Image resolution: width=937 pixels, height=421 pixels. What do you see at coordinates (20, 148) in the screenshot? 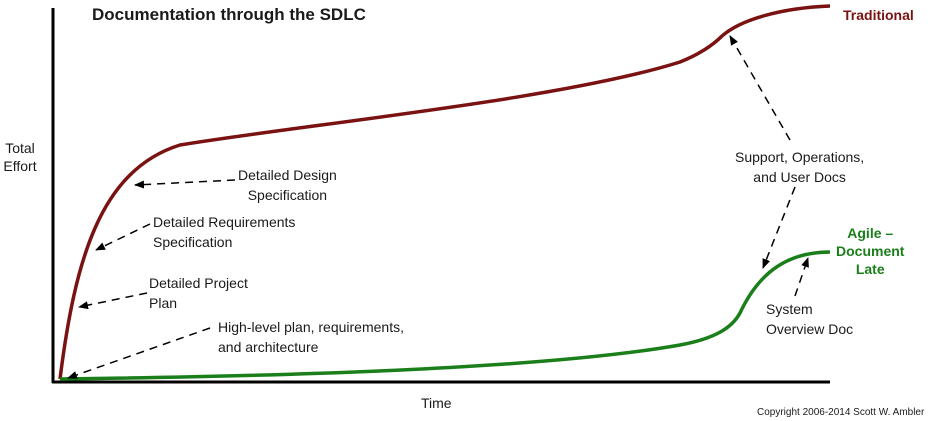
I see `y-axis-label-line1: Total` at bounding box center [20, 148].